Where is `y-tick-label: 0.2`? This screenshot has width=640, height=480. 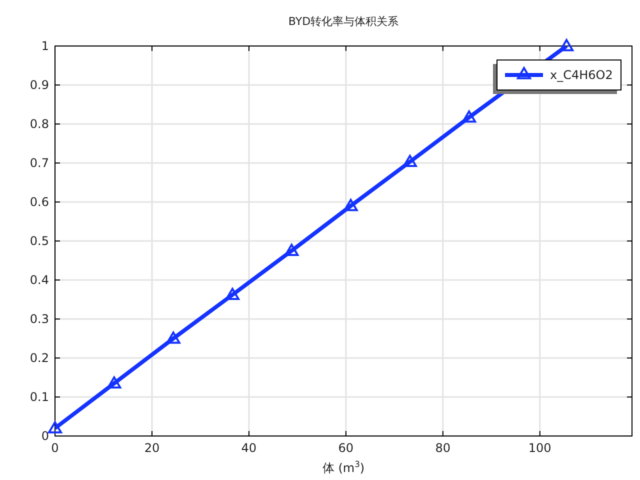 y-tick-label: 0.2 is located at coordinates (39, 358).